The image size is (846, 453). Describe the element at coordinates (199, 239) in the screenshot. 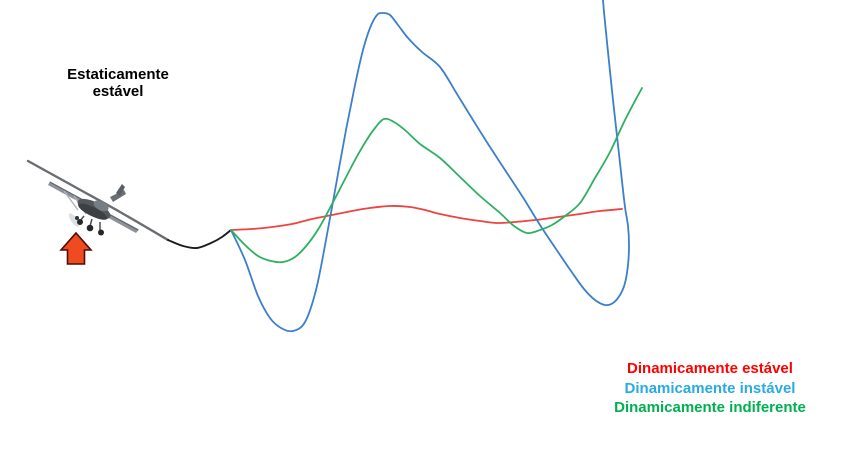

I see `curve-flare-path` at that location.